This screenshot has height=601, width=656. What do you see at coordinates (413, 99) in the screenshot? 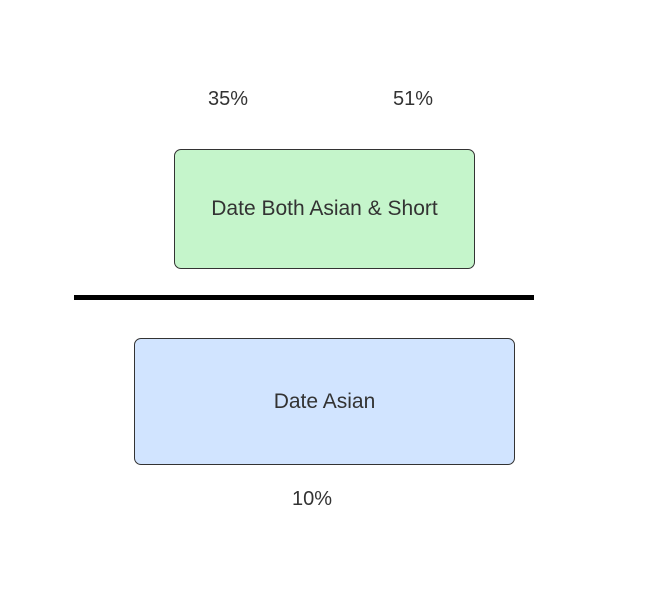
I see `percentage-label-top-right: 51%` at bounding box center [413, 99].